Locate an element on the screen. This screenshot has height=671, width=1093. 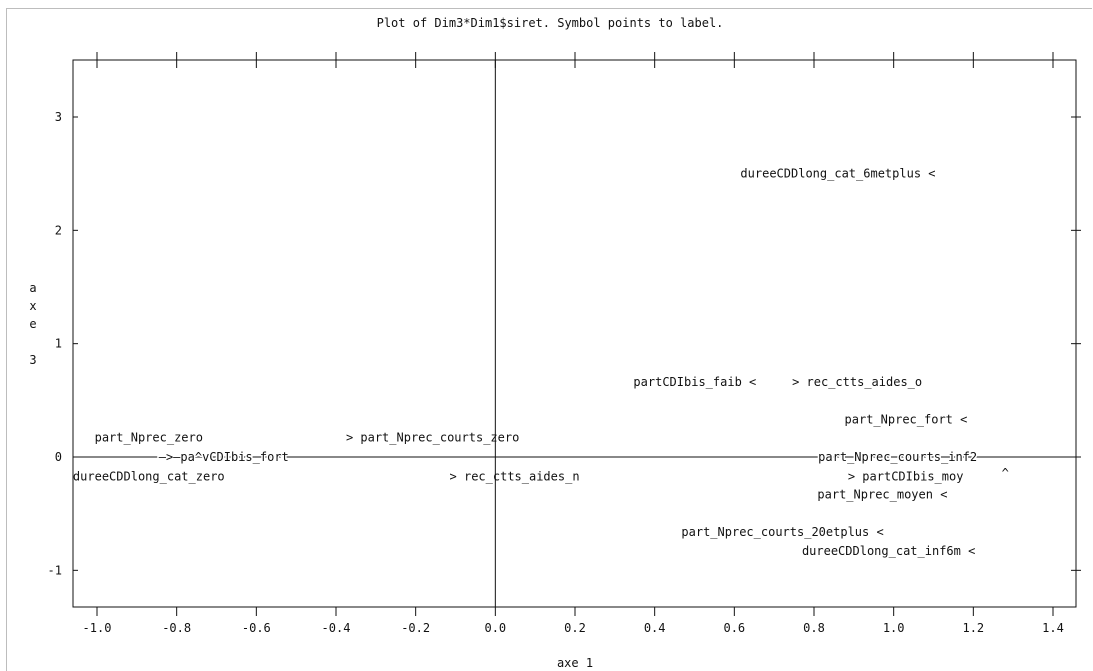
y-tick-label: 2 is located at coordinates (58, 230).